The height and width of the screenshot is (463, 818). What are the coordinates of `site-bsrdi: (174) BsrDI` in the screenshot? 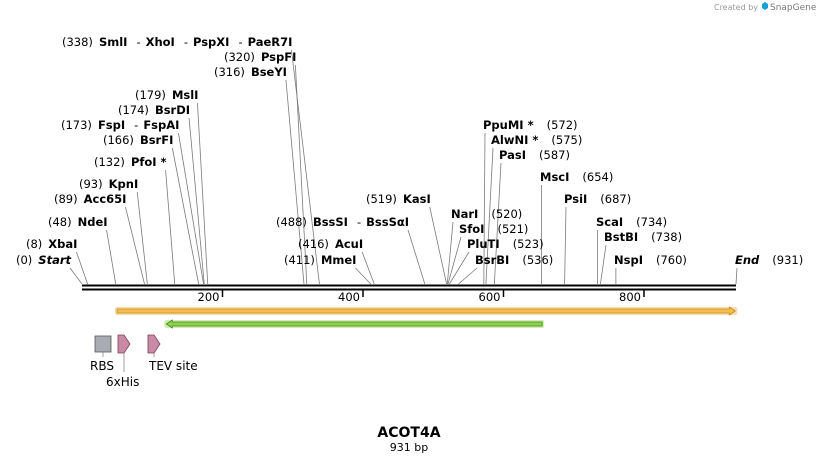 It's located at (154, 110).